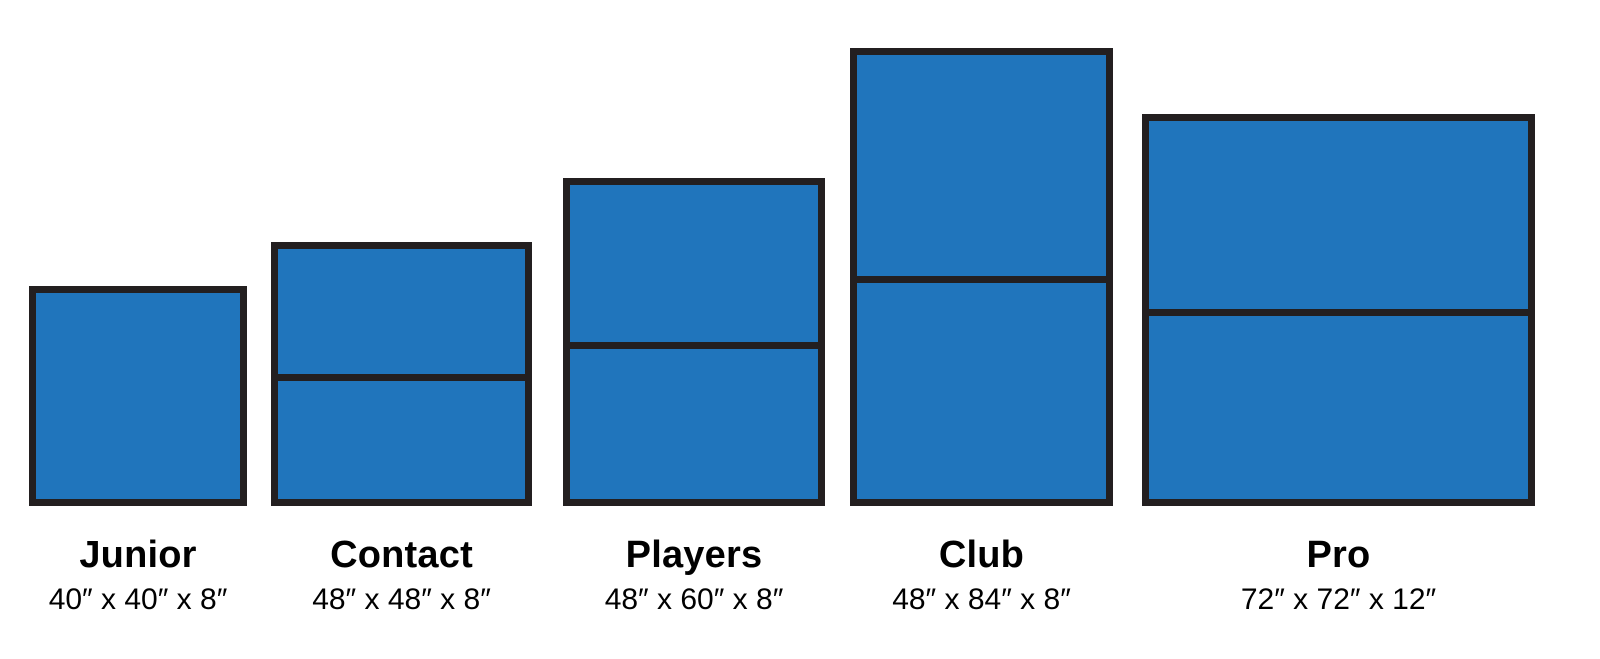 The image size is (1600, 659). I want to click on caption-club: Club 48″ x 84″ x 8″, so click(981, 575).